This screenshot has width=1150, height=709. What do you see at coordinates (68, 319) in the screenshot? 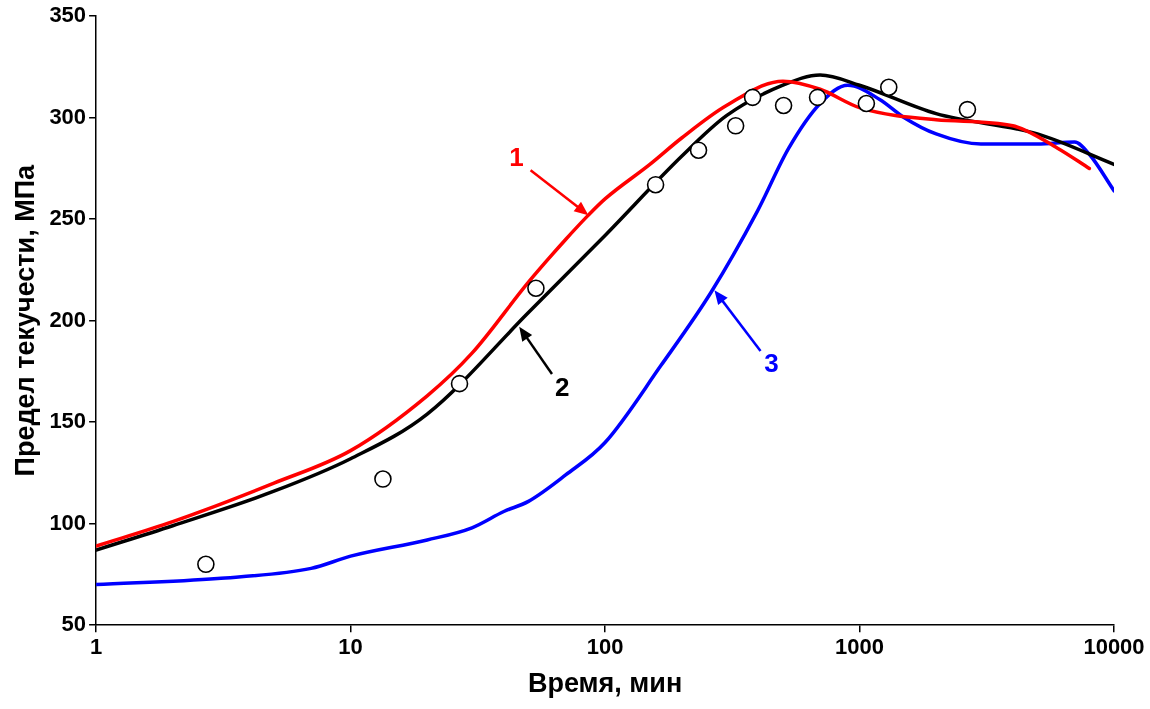
I see `y-tick-label: 200` at bounding box center [68, 319].